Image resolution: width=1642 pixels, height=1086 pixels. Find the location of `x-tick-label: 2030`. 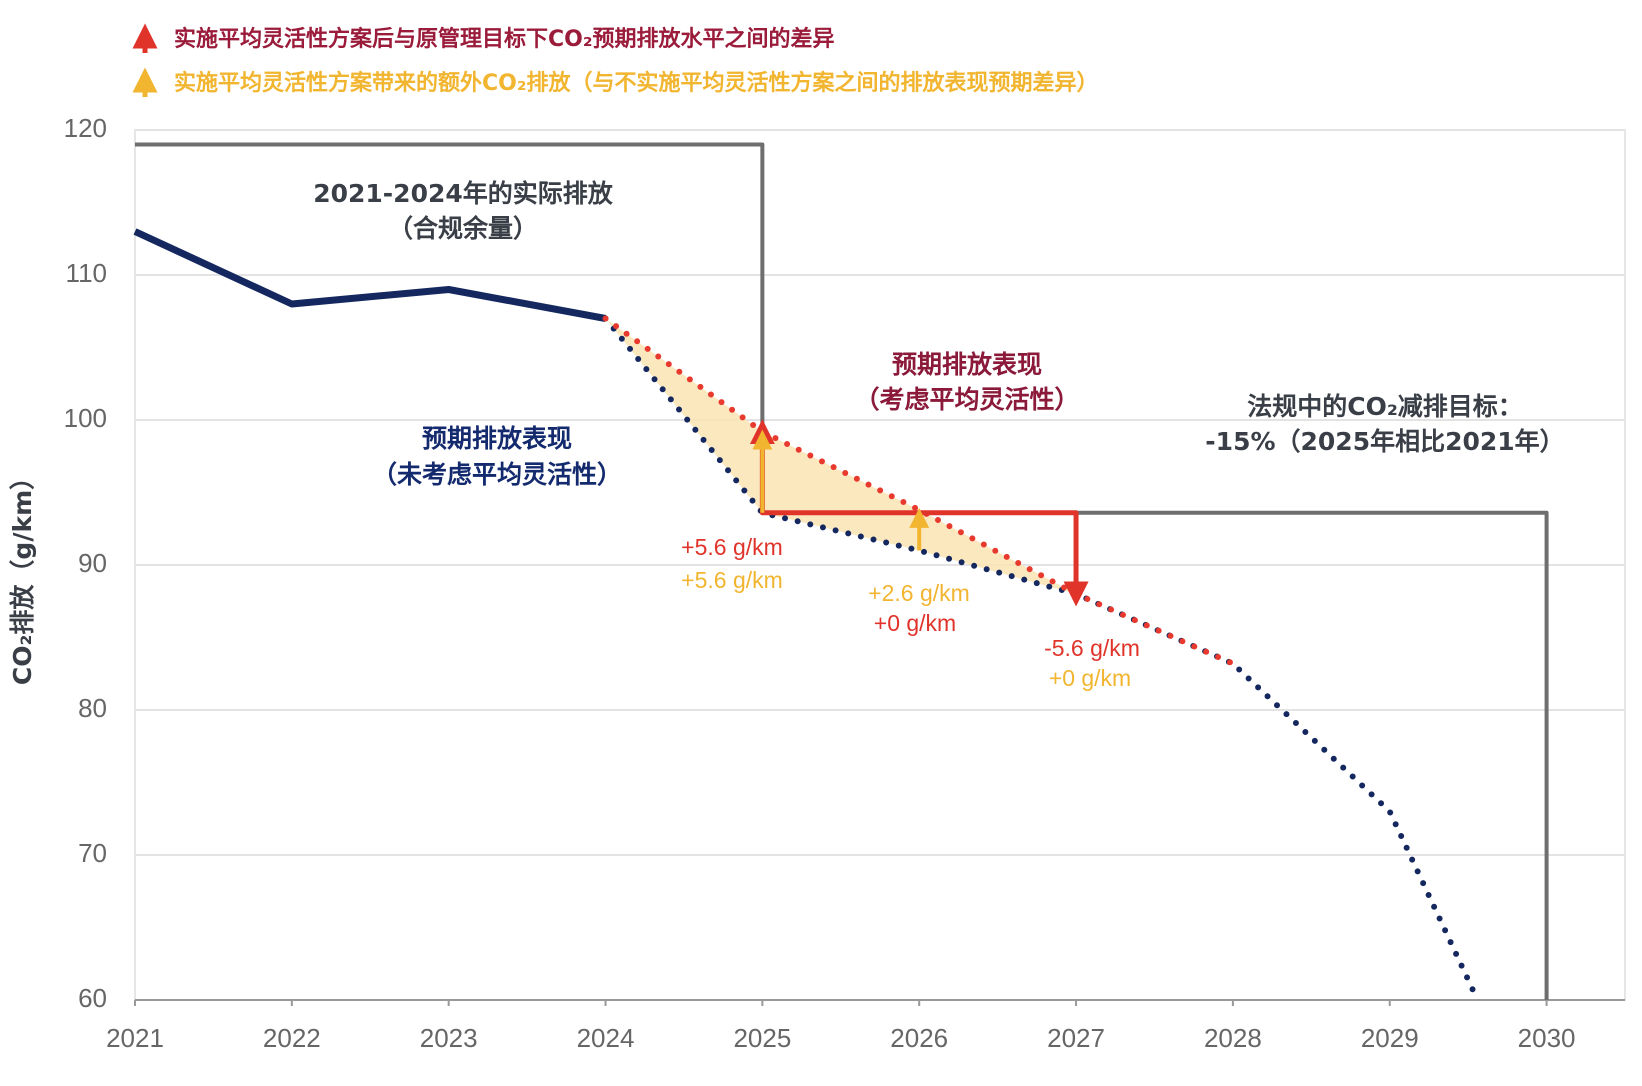

x-tick-label: 2030 is located at coordinates (1547, 1038).